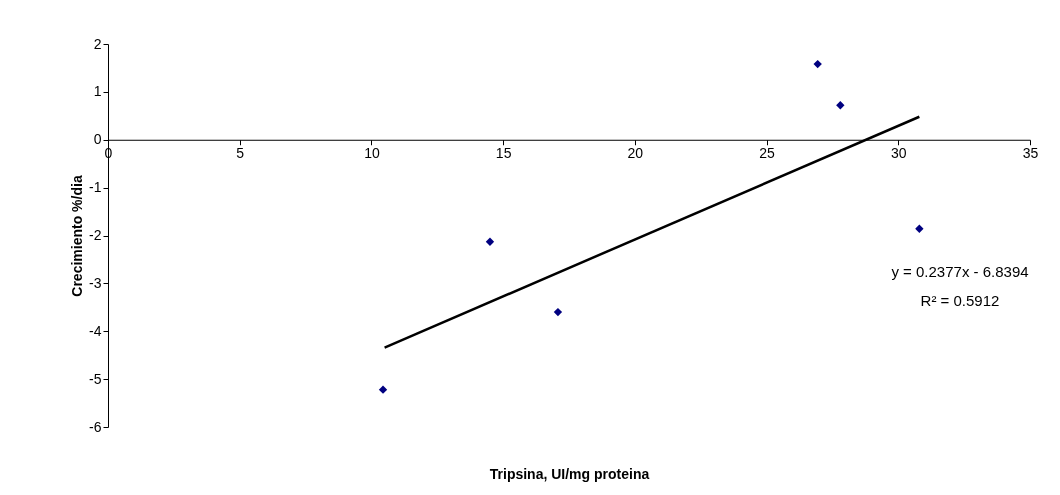 The width and height of the screenshot is (1060, 495). What do you see at coordinates (767, 153) in the screenshot?
I see `x-tick-label: 25` at bounding box center [767, 153].